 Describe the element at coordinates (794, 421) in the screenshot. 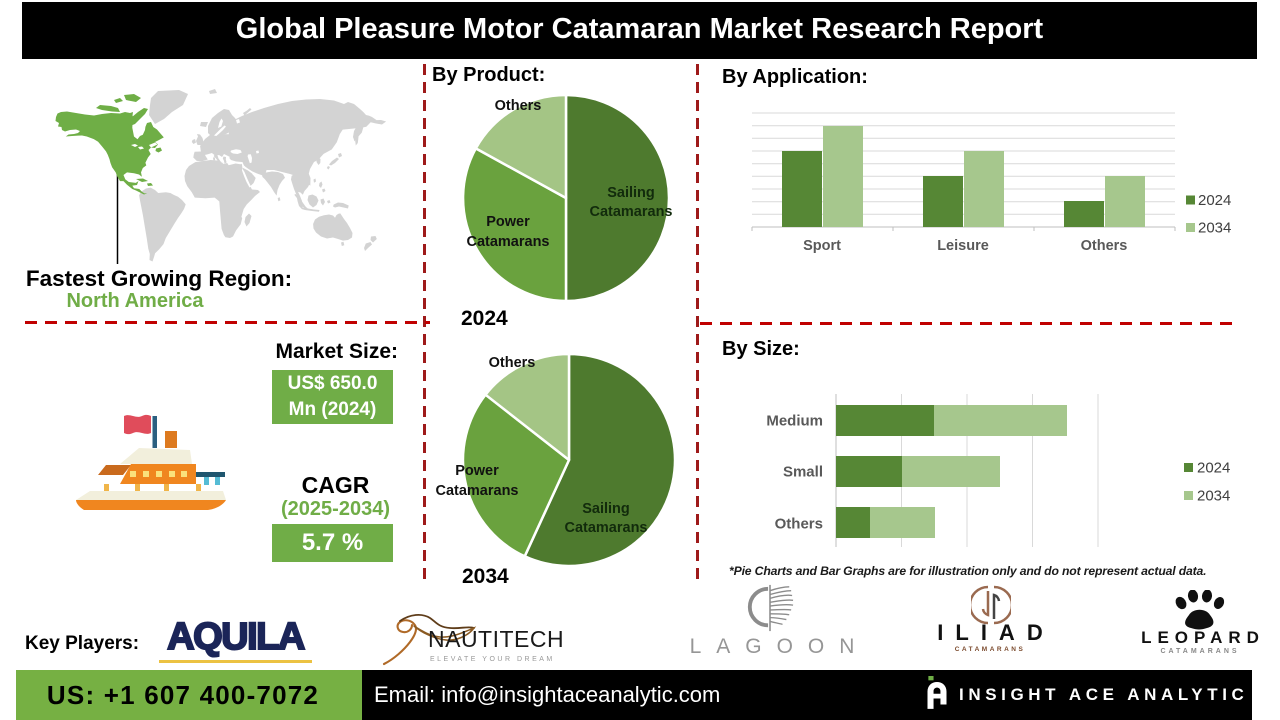

I see `svg-text: Medium` at that location.